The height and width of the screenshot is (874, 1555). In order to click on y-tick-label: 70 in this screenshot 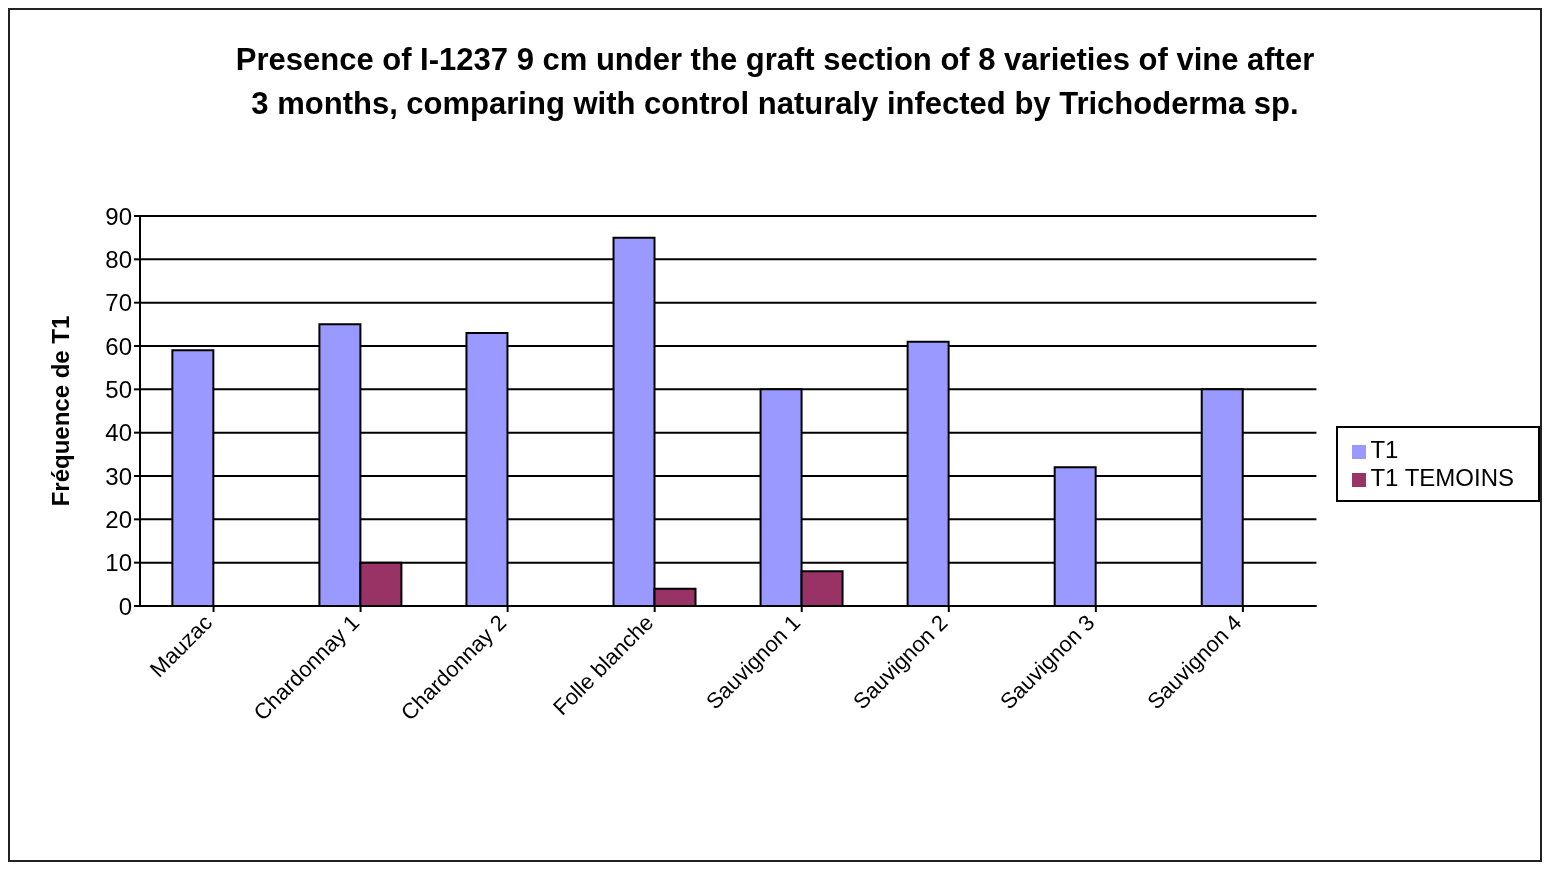, I will do `click(118, 303)`.